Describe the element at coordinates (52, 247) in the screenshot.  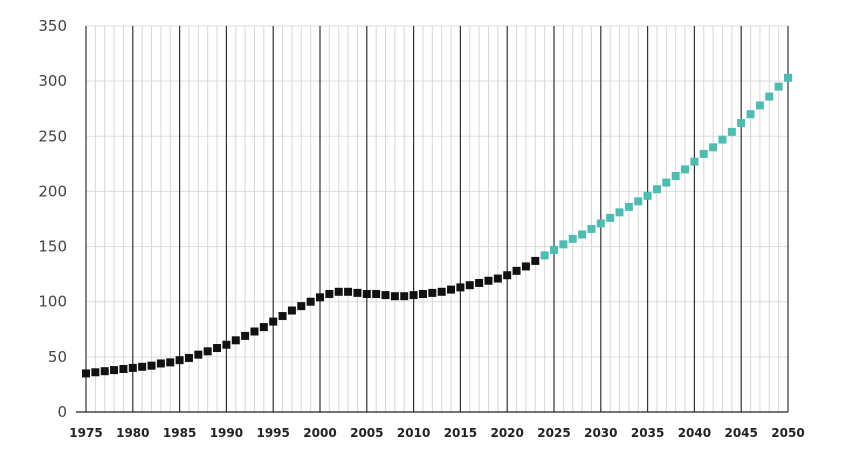
I see `y-tick-label: 150` at that location.